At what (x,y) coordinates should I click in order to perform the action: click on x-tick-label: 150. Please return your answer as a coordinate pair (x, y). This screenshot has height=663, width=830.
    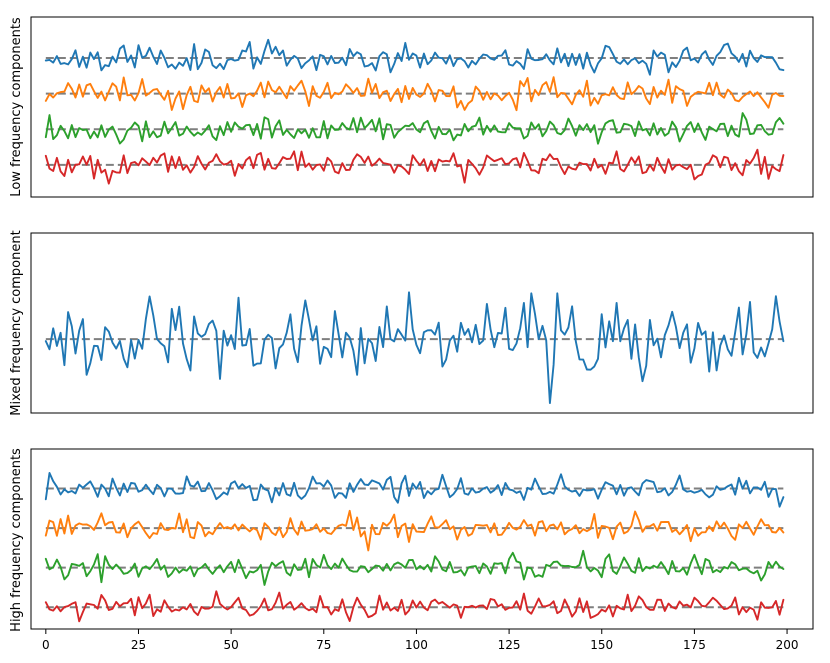
    Looking at the image, I should click on (601, 645).